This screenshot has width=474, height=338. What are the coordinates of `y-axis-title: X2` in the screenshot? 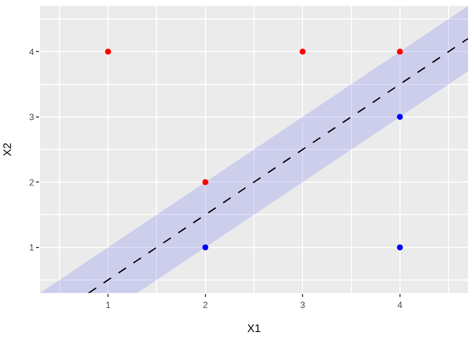 It's located at (8, 149).